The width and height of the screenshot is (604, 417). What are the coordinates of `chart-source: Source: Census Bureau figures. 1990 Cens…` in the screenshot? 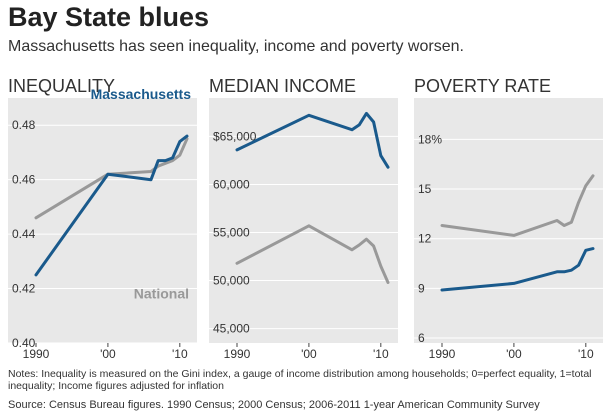 It's located at (274, 405).